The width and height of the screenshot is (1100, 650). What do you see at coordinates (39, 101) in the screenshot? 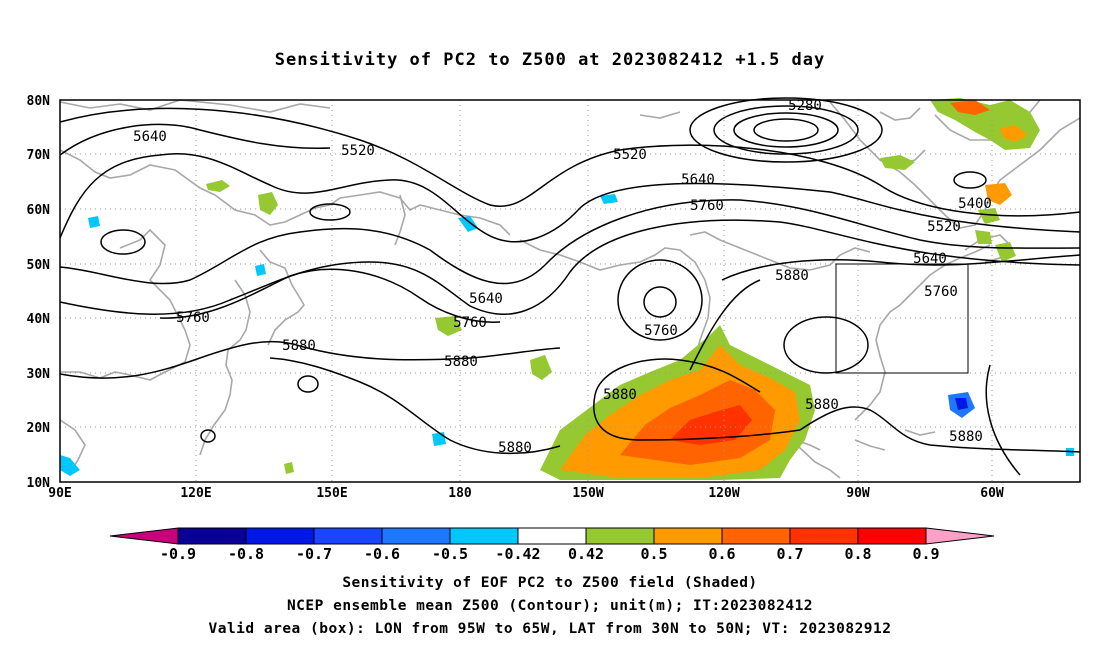
I see `lat-label: 80N` at bounding box center [39, 101].